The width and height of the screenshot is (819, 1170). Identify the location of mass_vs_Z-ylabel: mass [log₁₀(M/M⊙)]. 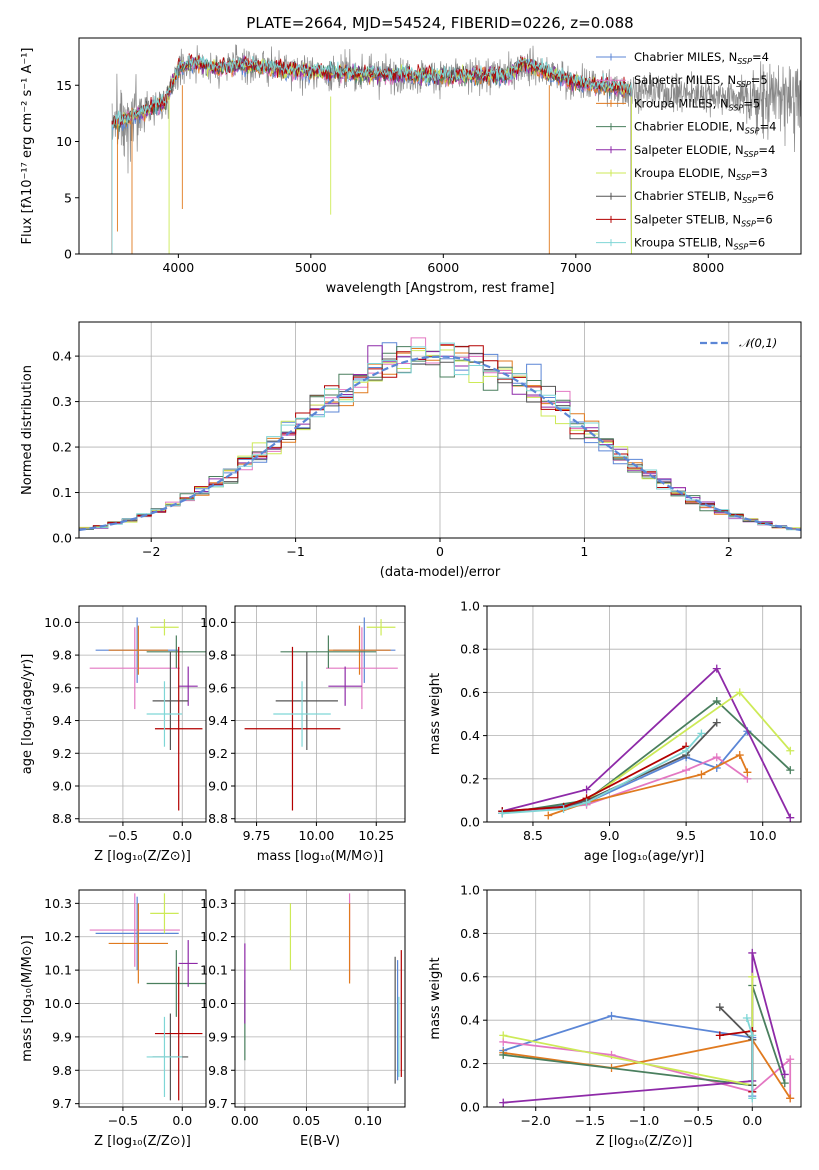
(27, 998).